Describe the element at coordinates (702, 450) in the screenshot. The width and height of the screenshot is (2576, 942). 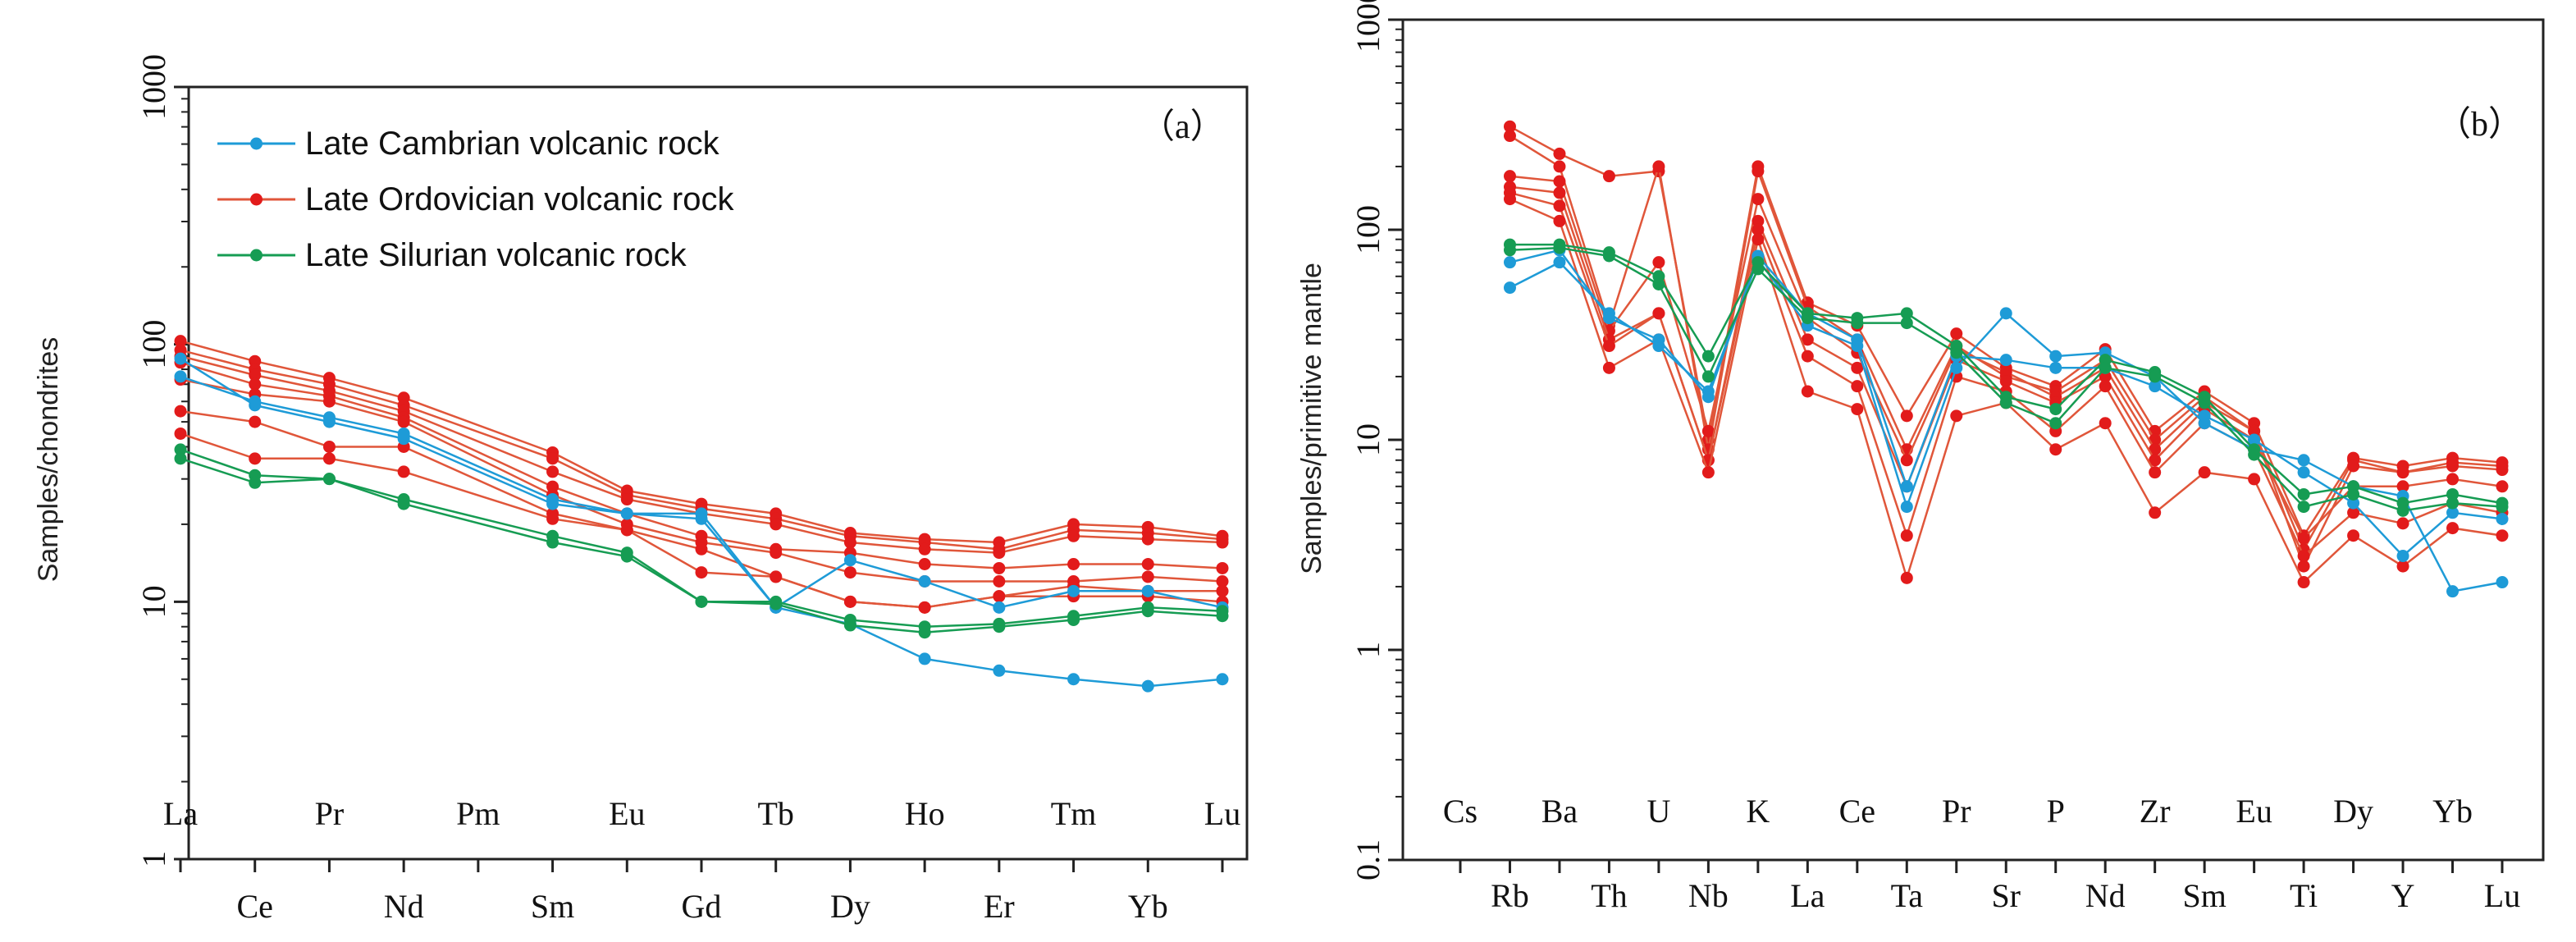
I see `series-line-ordovician` at that location.